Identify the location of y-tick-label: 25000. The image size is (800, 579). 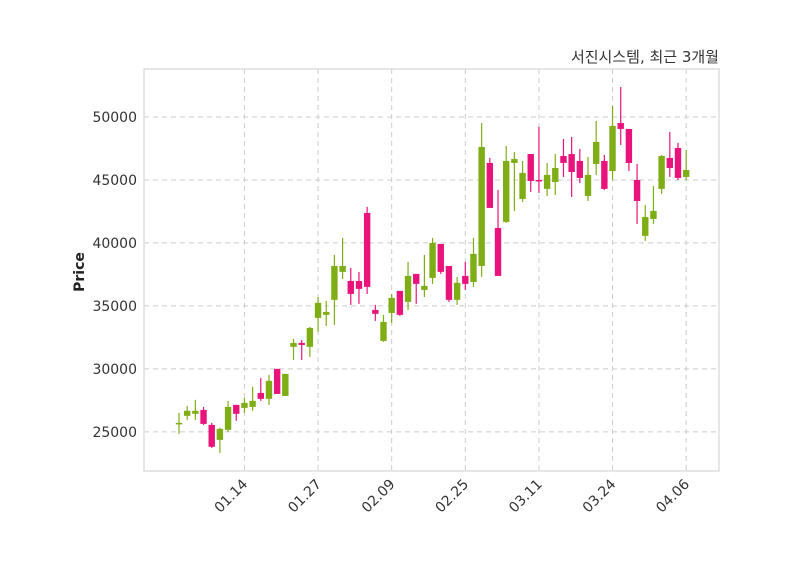
(114, 433).